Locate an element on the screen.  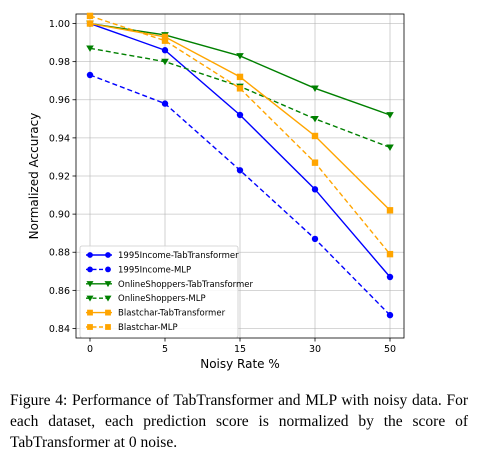
y-tick-label: 0.86 is located at coordinates (59, 291).